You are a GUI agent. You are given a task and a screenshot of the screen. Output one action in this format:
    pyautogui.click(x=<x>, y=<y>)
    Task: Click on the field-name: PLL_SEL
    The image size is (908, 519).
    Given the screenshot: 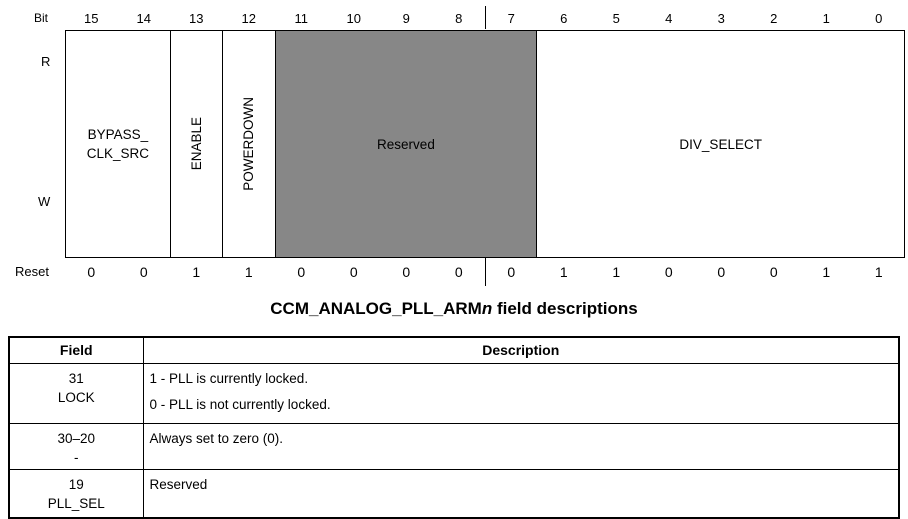 What is the action you would take?
    pyautogui.click(x=76, y=503)
    